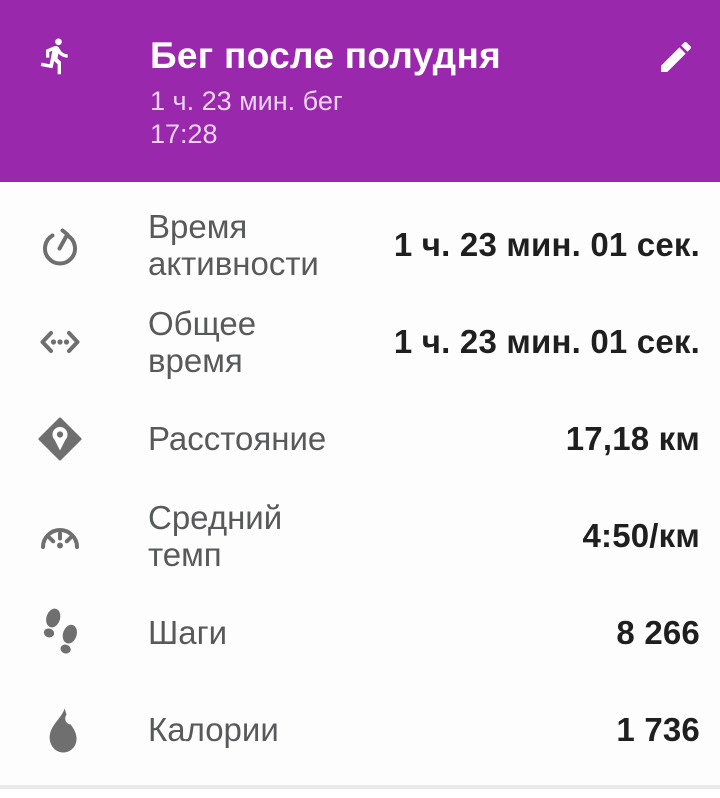 This screenshot has height=798, width=720. Describe the element at coordinates (360, 787) in the screenshot. I see `bottom-divider` at that location.